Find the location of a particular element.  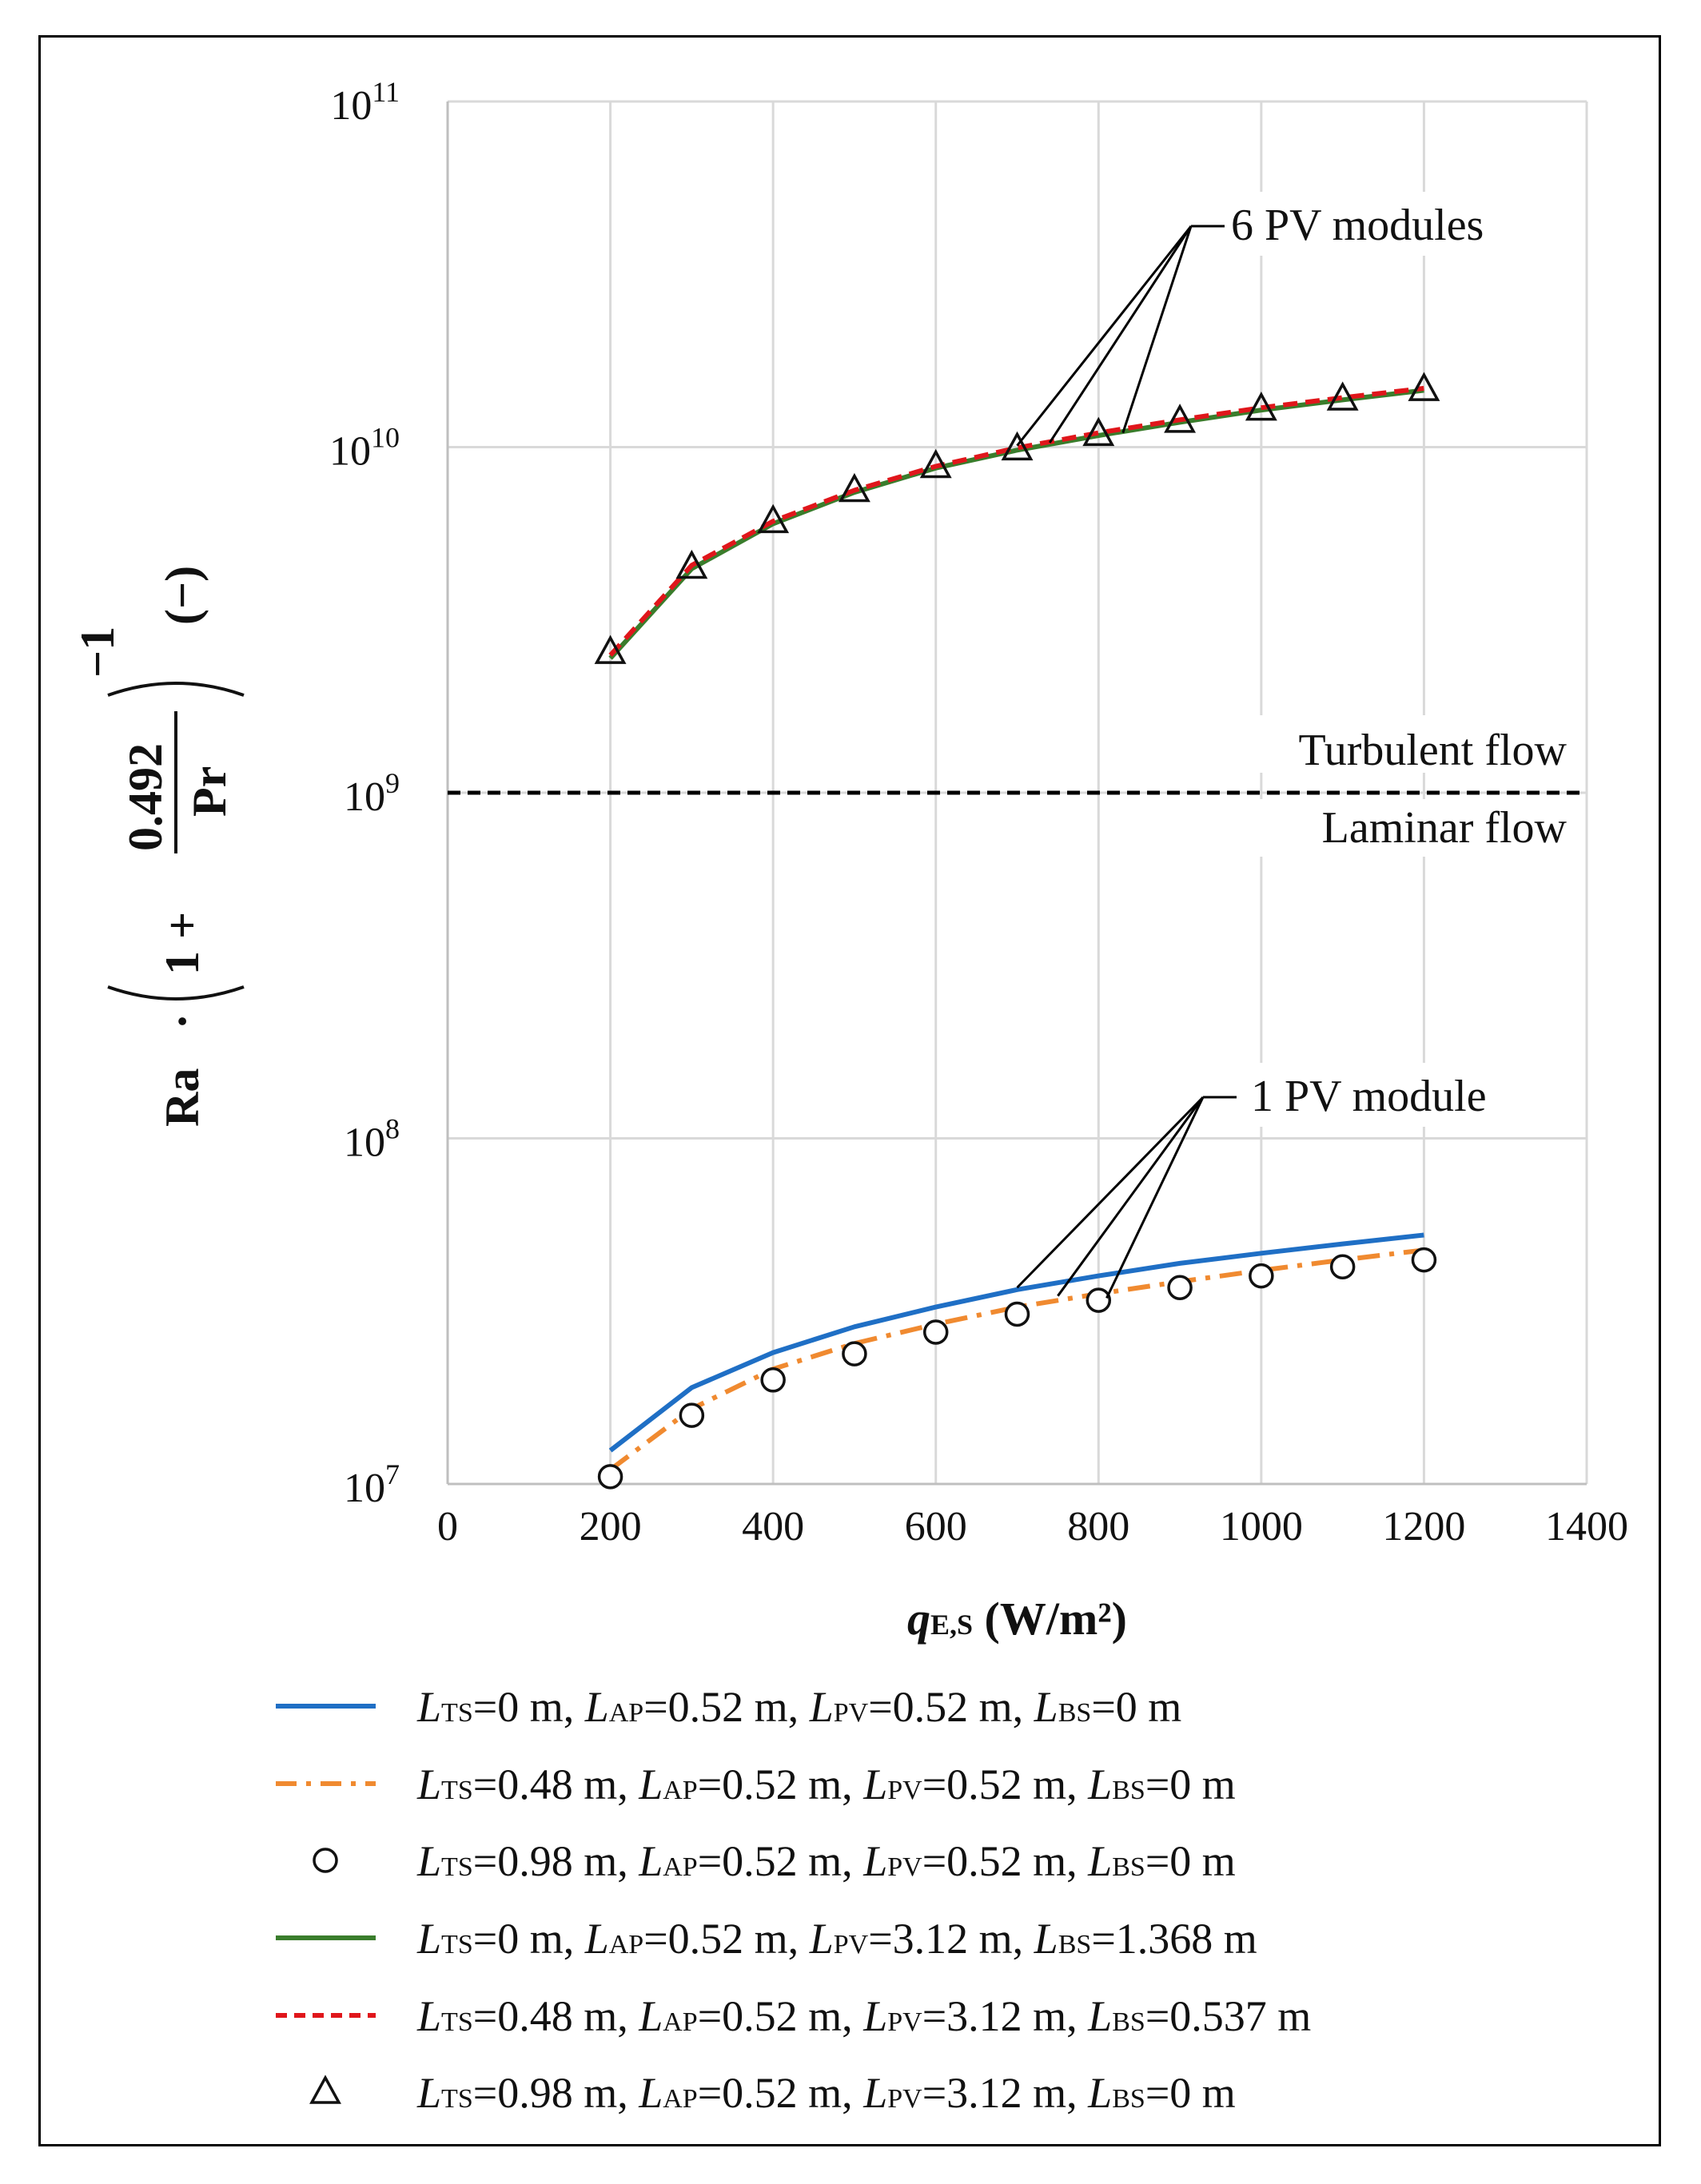

x-title-subscript: E,S is located at coordinates (951, 1625).